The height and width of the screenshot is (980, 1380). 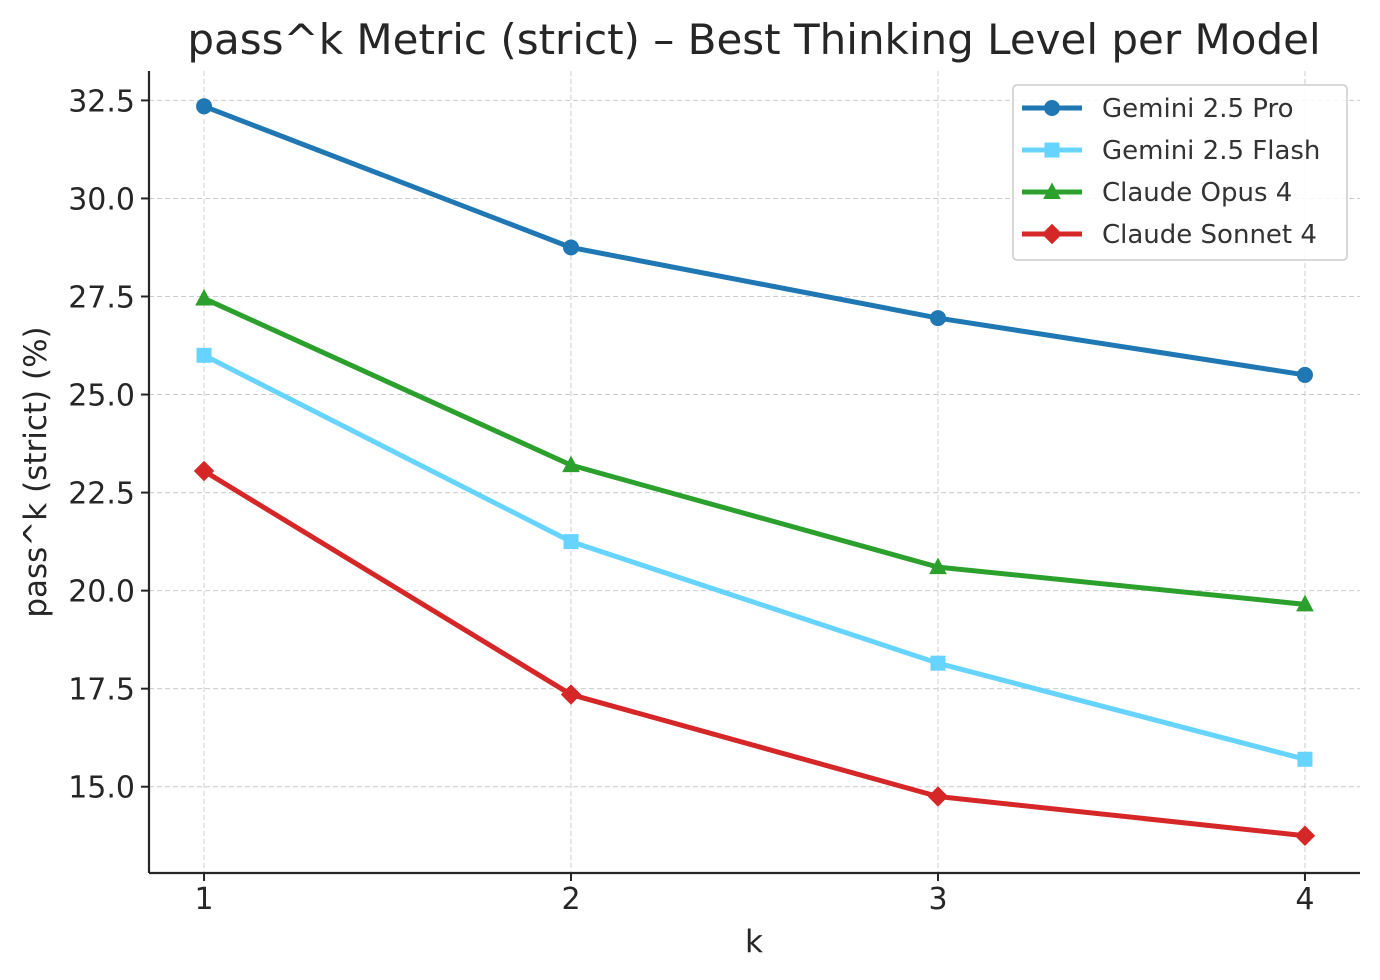 I want to click on y-tick-label: 17.5, so click(x=101, y=690).